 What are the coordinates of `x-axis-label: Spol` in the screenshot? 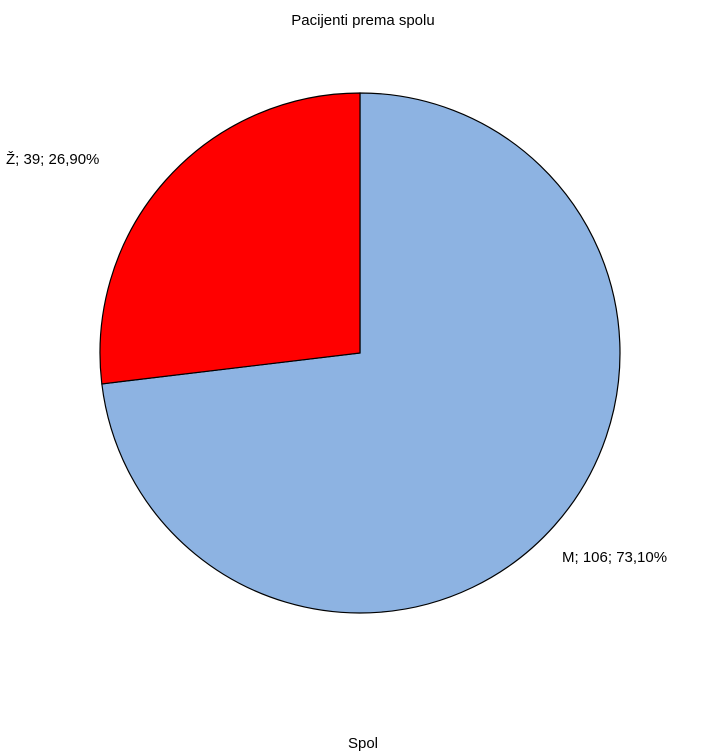 It's located at (363, 743).